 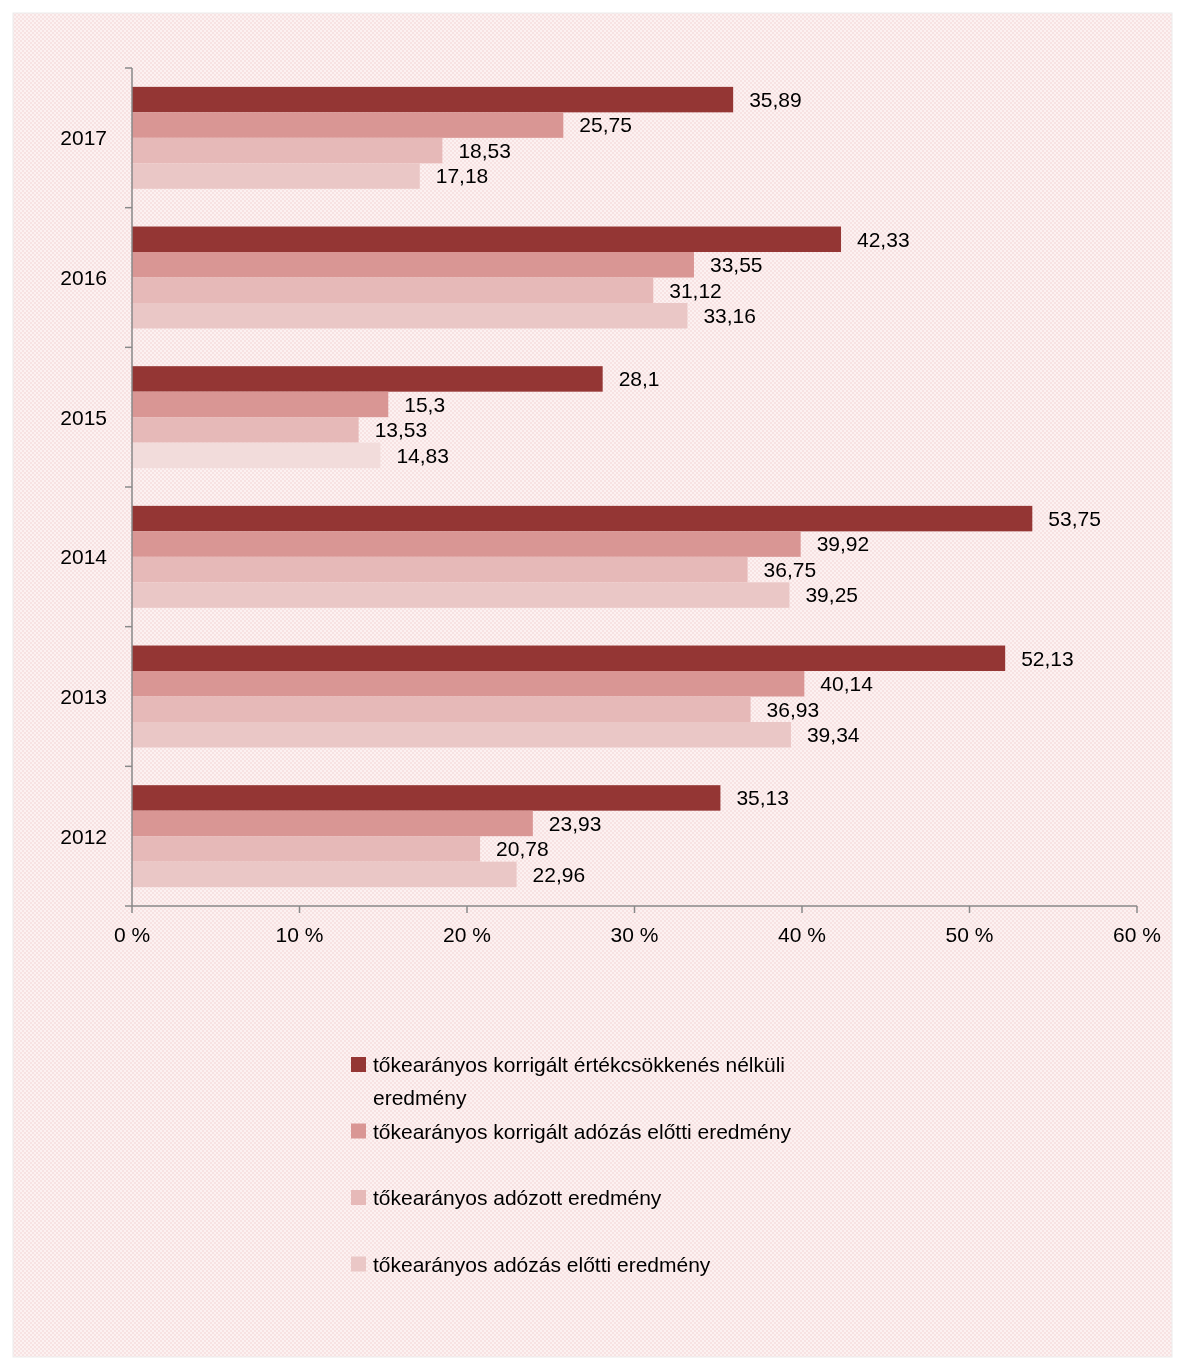 I want to click on y-tick-label: 2016, so click(x=83, y=277).